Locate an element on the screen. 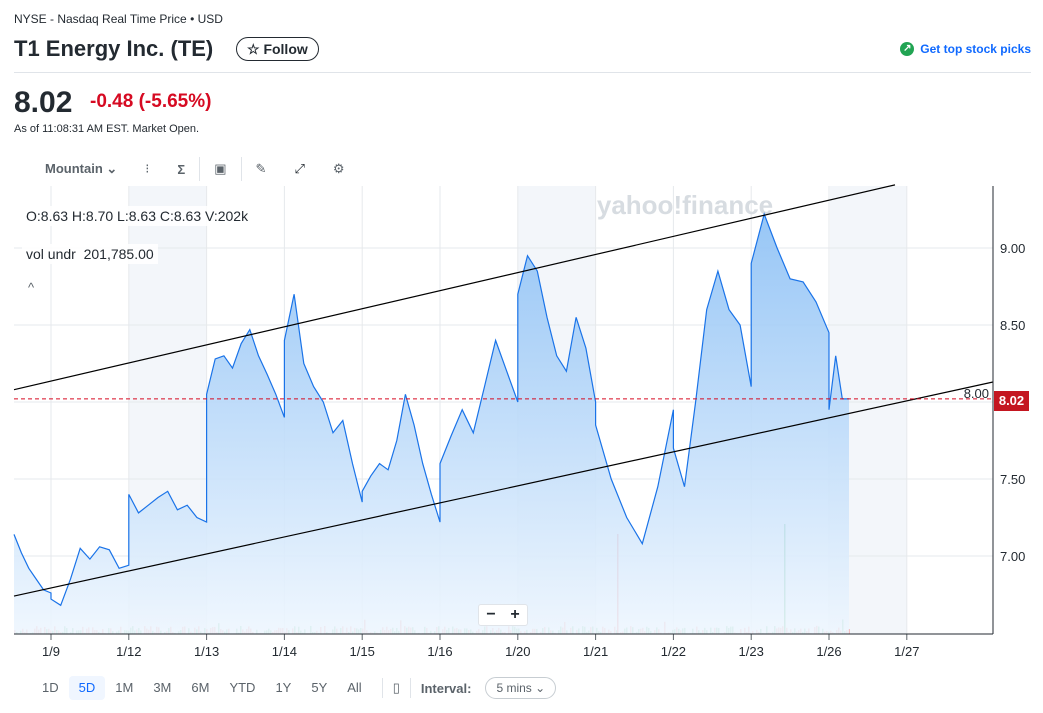 Image resolution: width=1043 pixels, height=713 pixels. y-tick-label: 8.50 is located at coordinates (1012, 325).